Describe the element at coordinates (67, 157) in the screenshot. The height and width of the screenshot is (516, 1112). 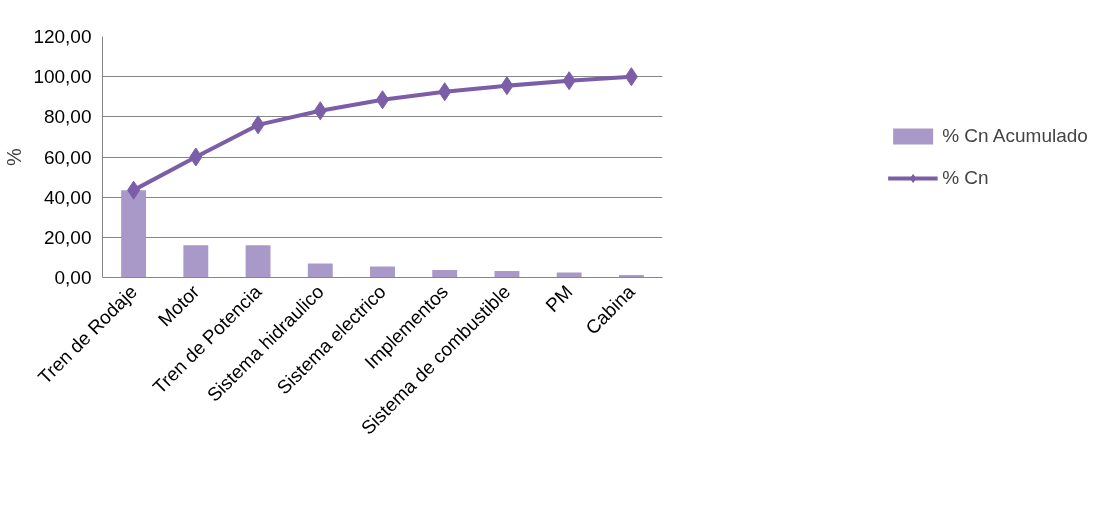
I see `y-tick-label: 60,00` at that location.